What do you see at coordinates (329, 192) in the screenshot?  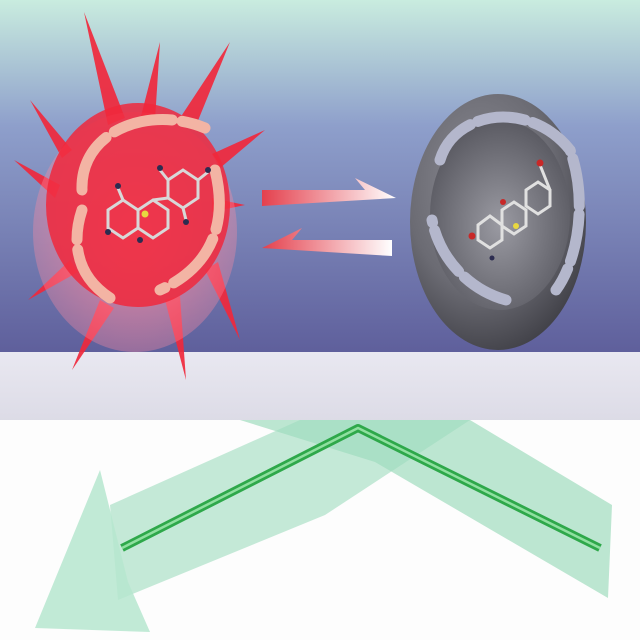 I see `forward-arrow-icon` at bounding box center [329, 192].